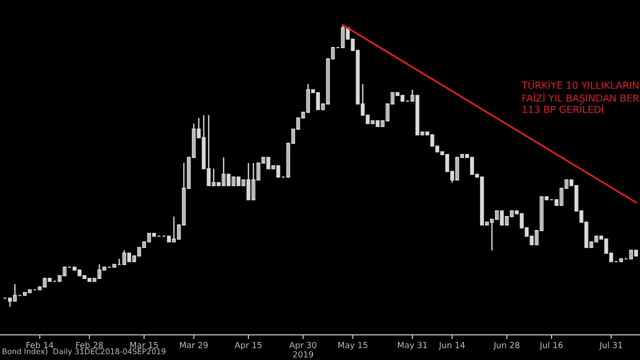  Describe the element at coordinates (144, 345) in the screenshot. I see `x-tick-label: Mar 15` at that location.